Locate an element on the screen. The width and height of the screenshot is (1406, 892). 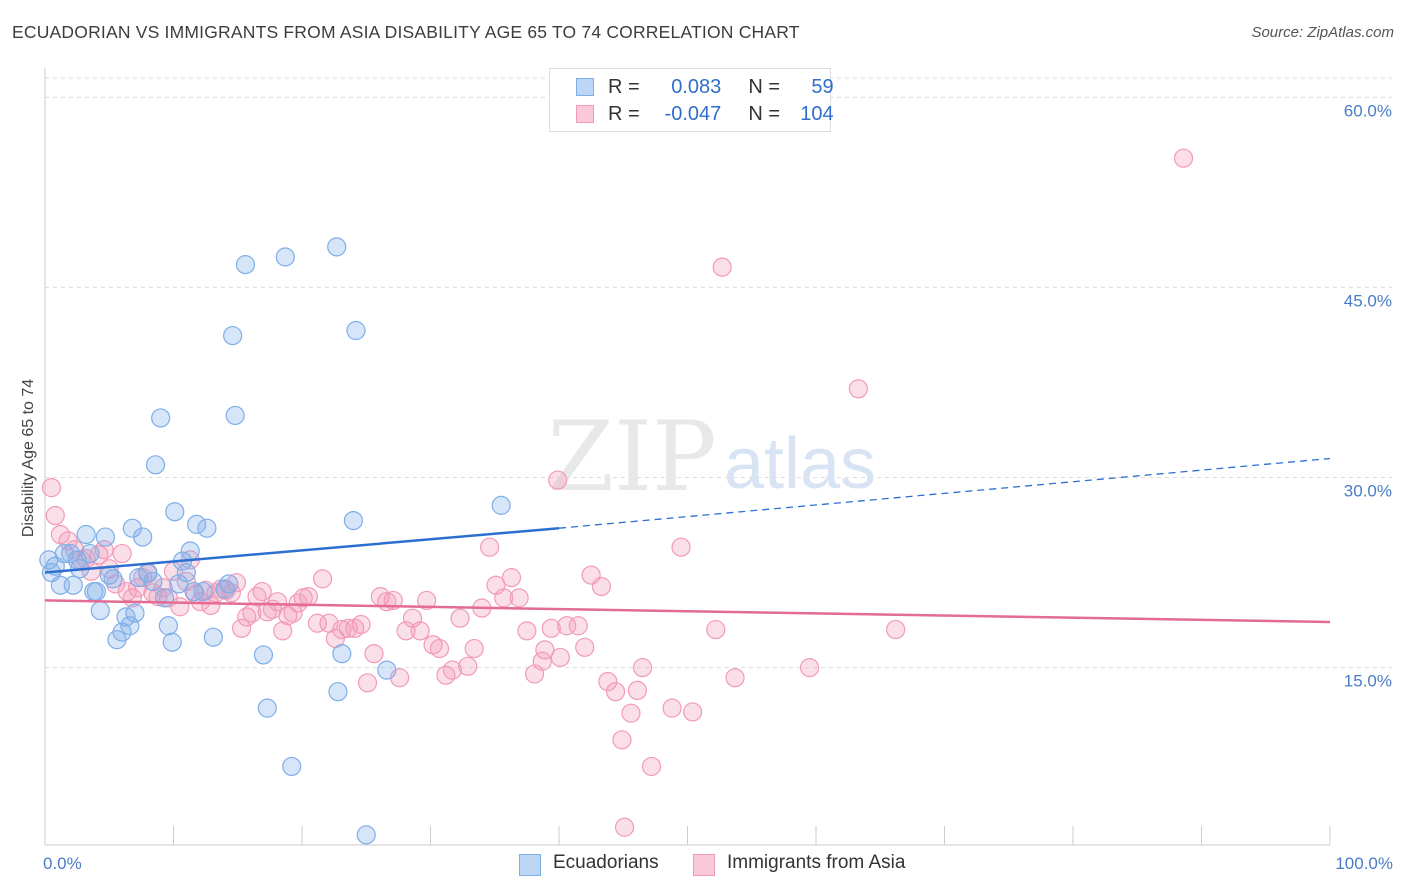
source-label: Source: ZipAtlas.com is located at coordinates (1322, 32).